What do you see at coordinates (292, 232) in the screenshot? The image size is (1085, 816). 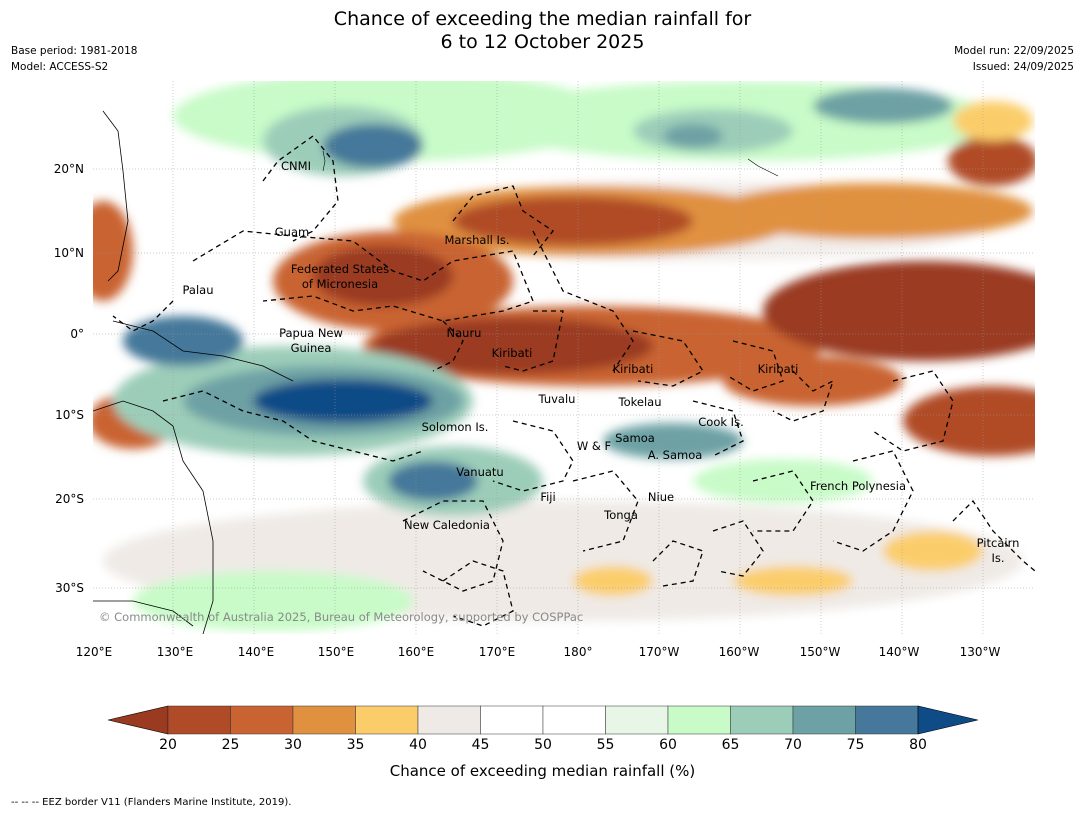 I see `label-guam: Guam` at bounding box center [292, 232].